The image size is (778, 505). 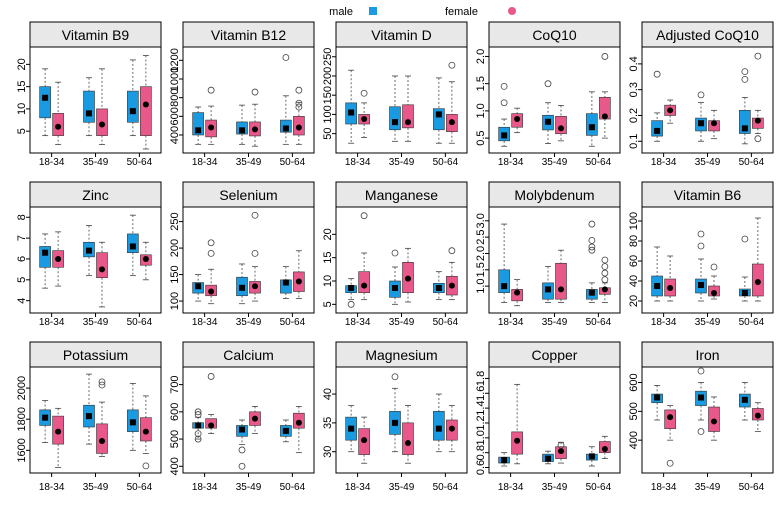 I want to click on panel-header-vitamin-b9, so click(x=95, y=34).